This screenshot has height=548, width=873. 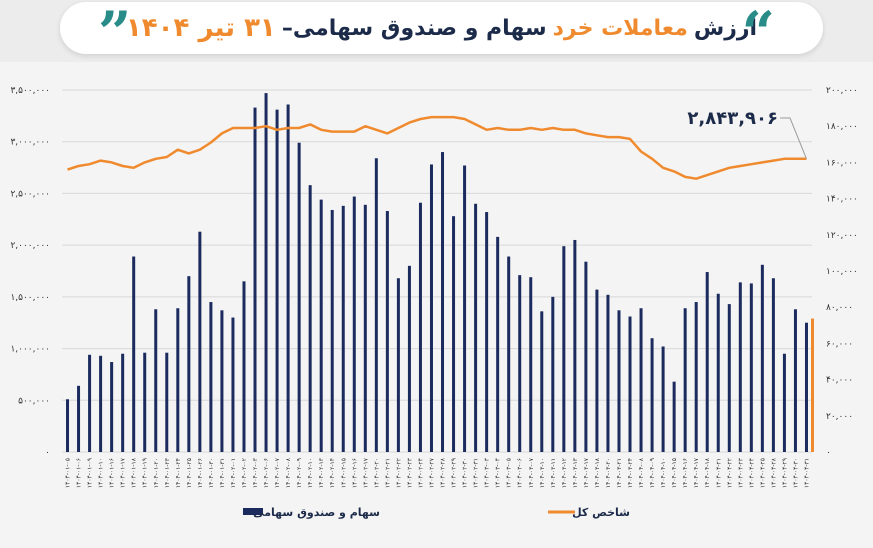 What do you see at coordinates (575, 472) in the screenshot?
I see `x-tick-label: ۱۴۰۴-۰۳-۱۳` at bounding box center [575, 472].